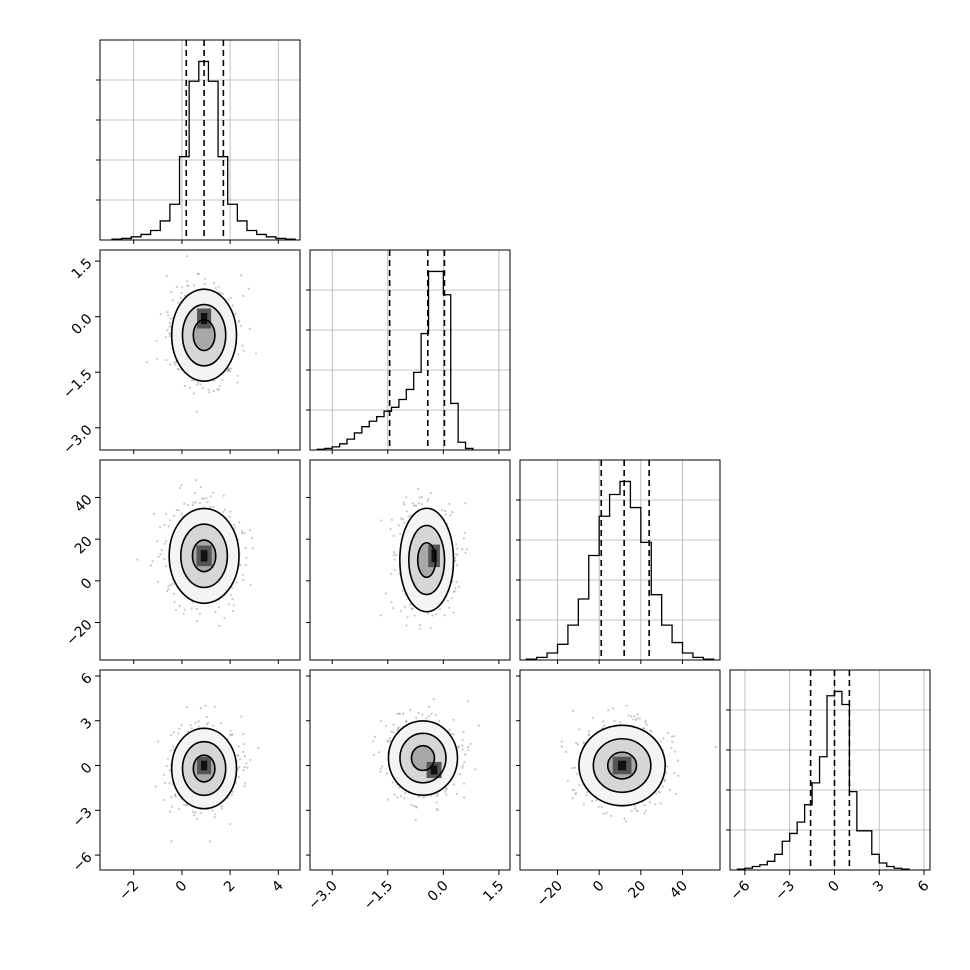 This screenshot has width=970, height=970. Describe the element at coordinates (82, 324) in the screenshot. I see `y-tick-label: 0.0` at that location.